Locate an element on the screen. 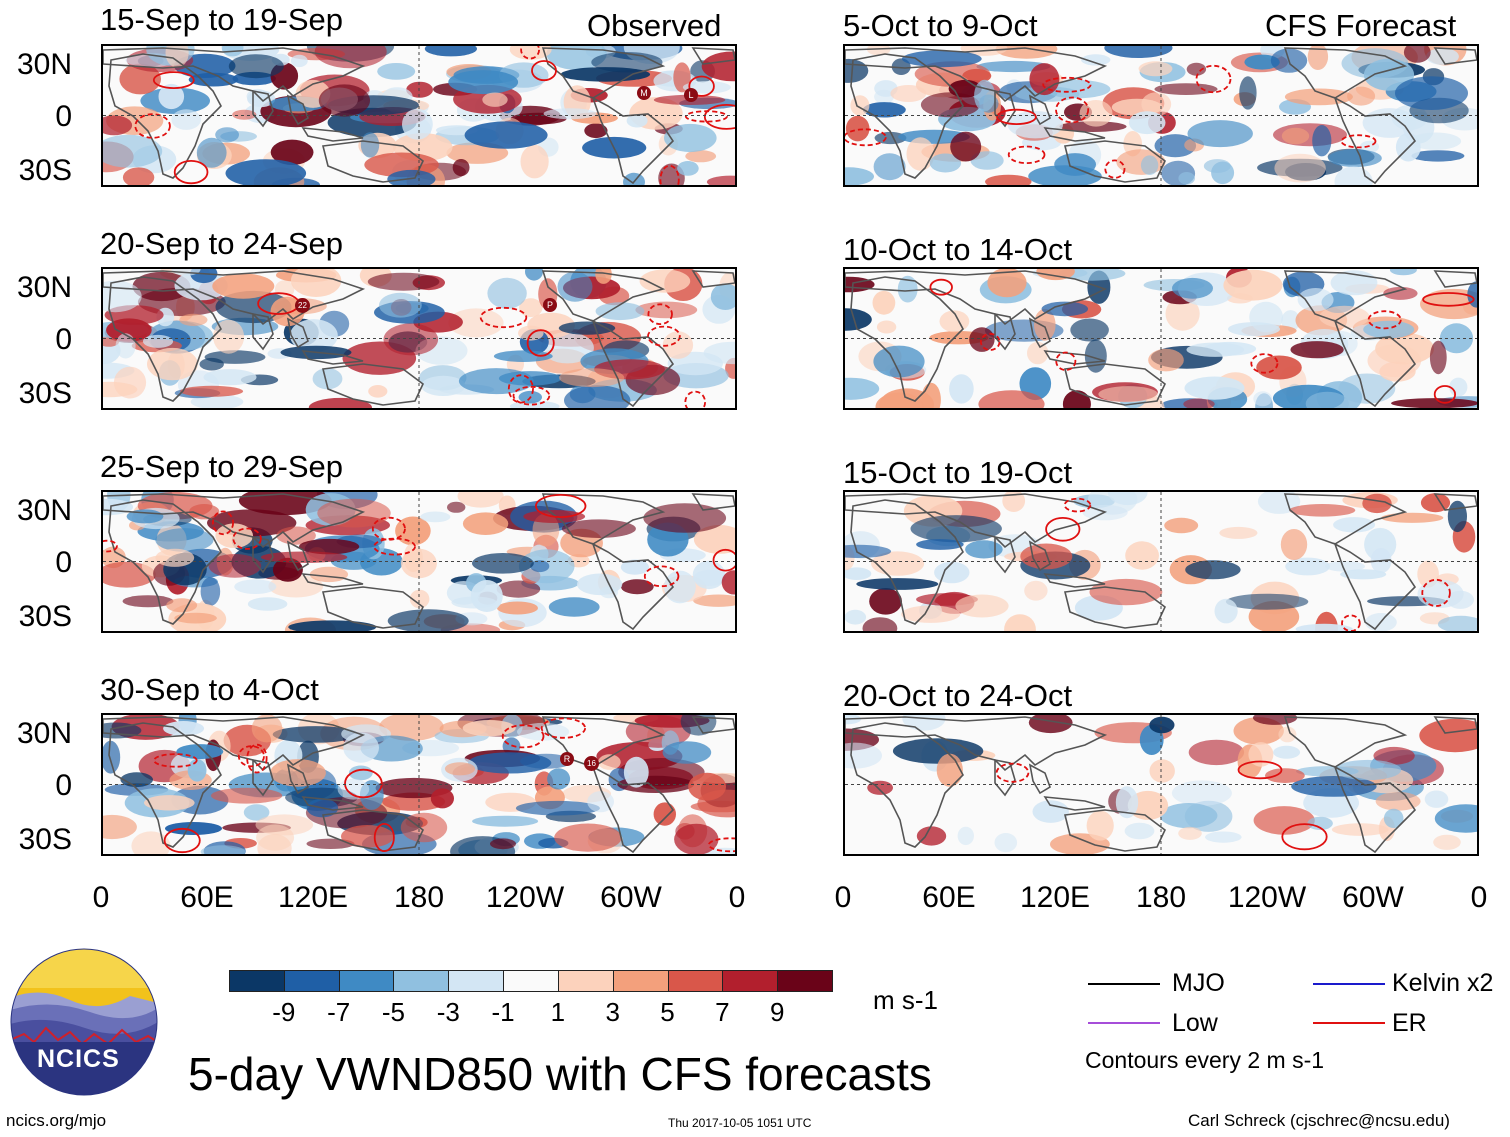  forecast-lon-tick-4: 120W is located at coordinates (1267, 897).